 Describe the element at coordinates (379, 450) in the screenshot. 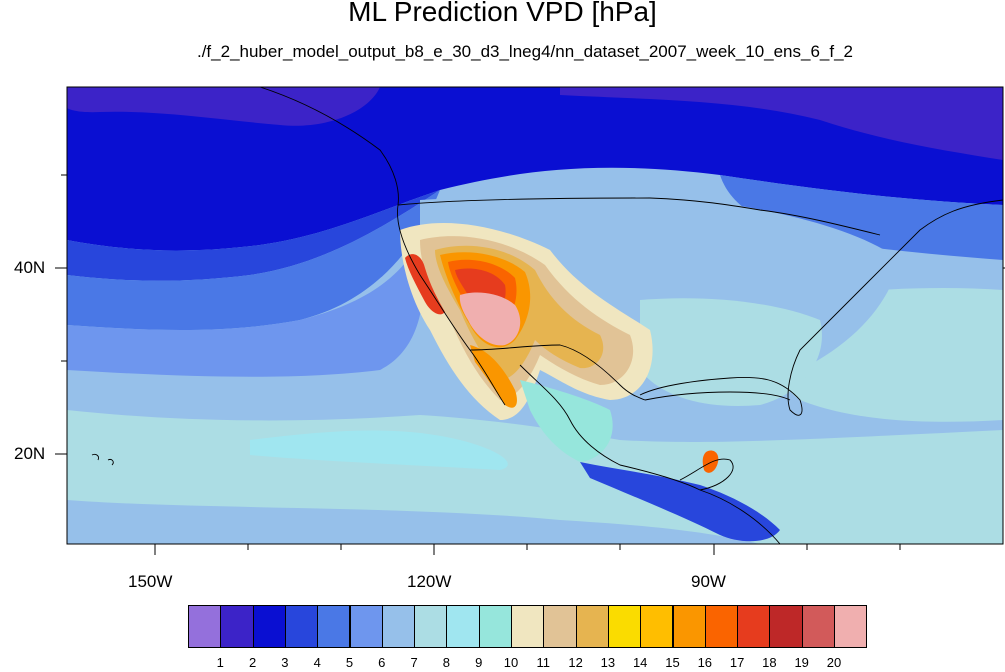

I see `field-warm-tongue` at that location.